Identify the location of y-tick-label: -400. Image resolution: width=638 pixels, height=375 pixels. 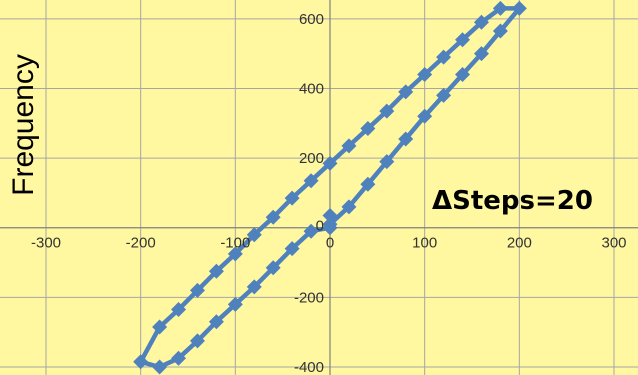
(309, 367).